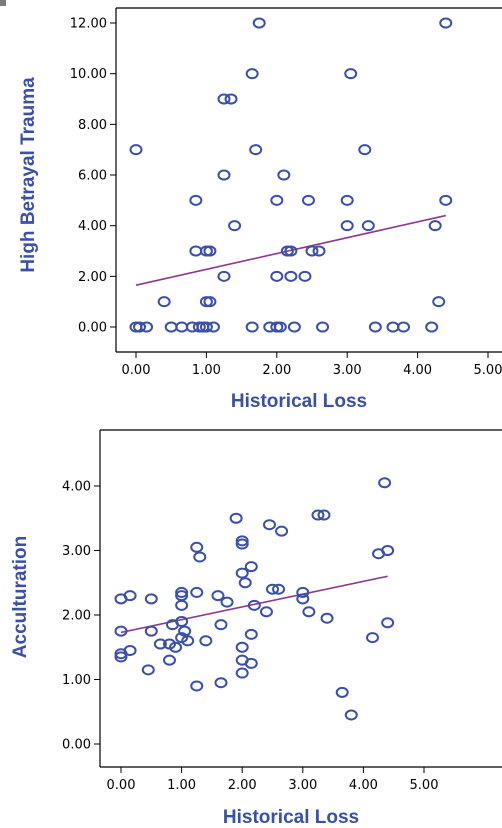 The width and height of the screenshot is (502, 828). What do you see at coordinates (363, 785) in the screenshot?
I see `chart2-x-tick-label: 4.00` at bounding box center [363, 785].